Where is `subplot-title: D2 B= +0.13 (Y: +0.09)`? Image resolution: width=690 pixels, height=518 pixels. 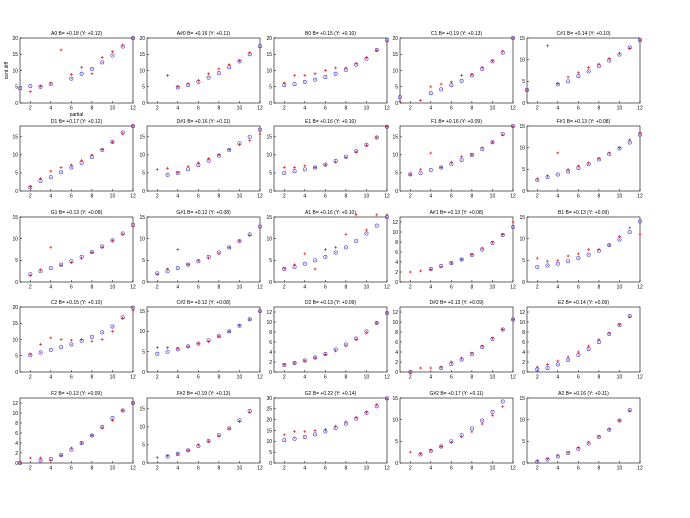 subplot-title: D2 B= +0.13 (Y: +0.09) is located at coordinates (331, 303).